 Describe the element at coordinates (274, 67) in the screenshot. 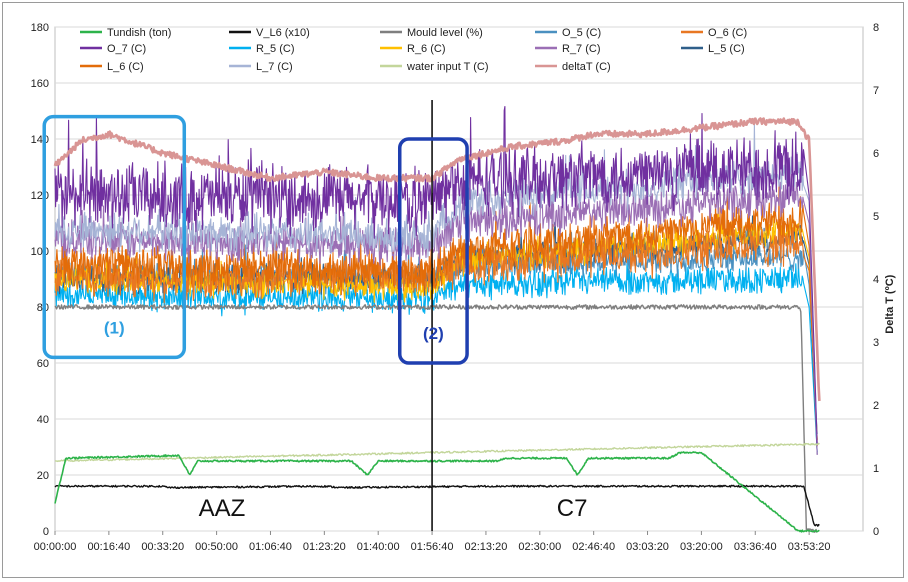

I see `legend-label: L_7 (C)` at that location.